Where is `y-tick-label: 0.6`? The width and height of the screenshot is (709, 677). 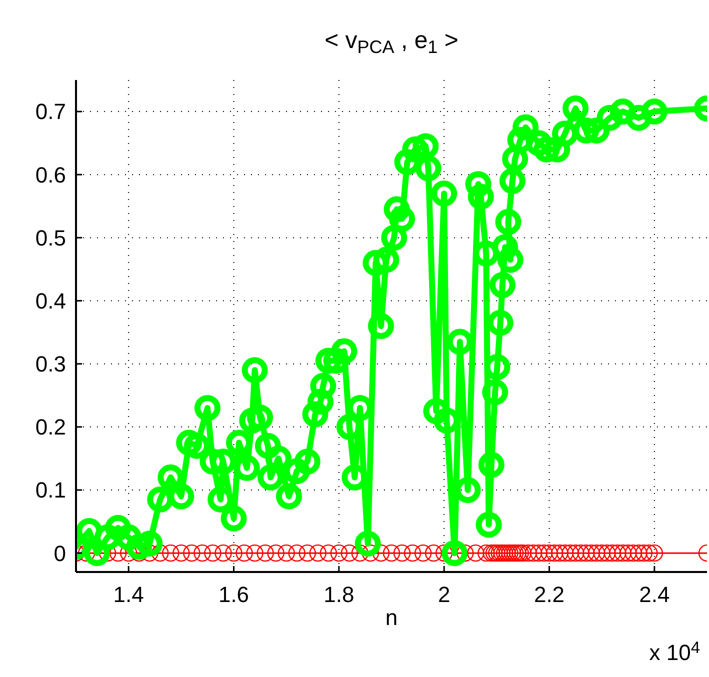
y-tick-label: 0.6 is located at coordinates (50, 175).